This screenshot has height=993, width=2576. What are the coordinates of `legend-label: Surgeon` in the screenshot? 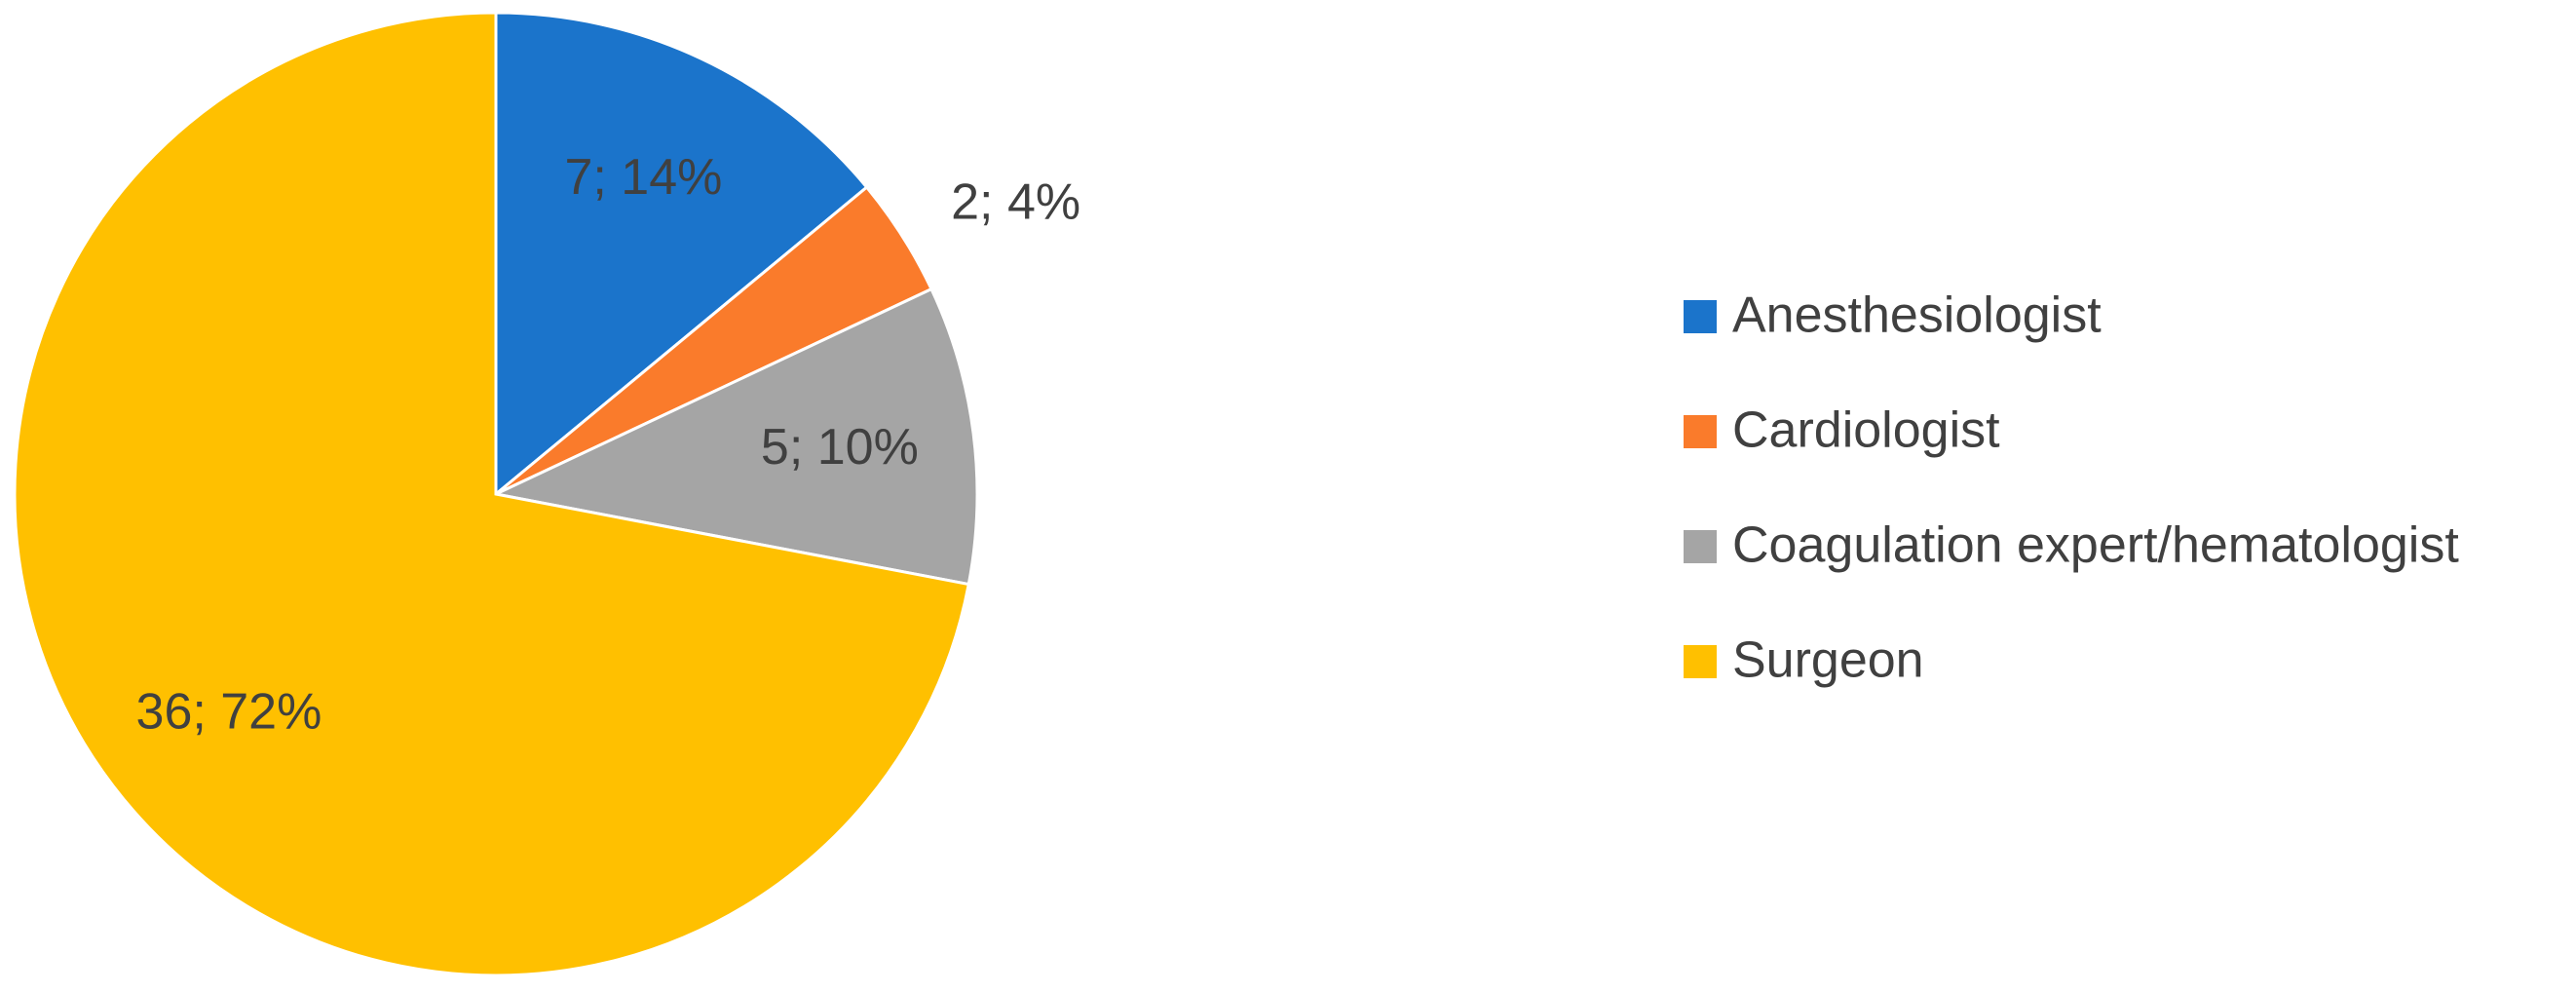 It's located at (1828, 660).